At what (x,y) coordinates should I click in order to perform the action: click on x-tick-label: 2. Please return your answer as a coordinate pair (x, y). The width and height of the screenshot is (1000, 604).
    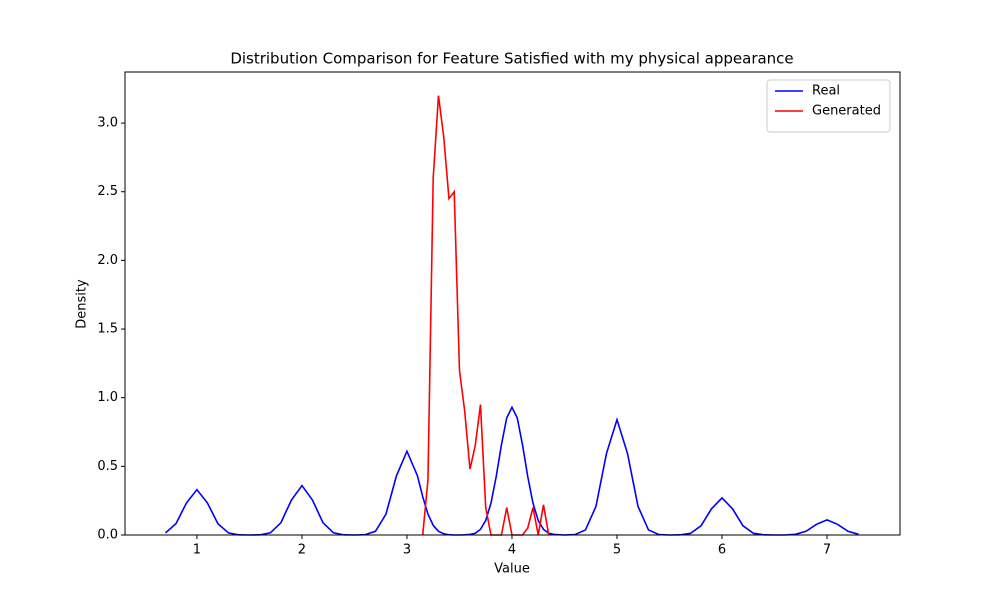
    Looking at the image, I should click on (302, 550).